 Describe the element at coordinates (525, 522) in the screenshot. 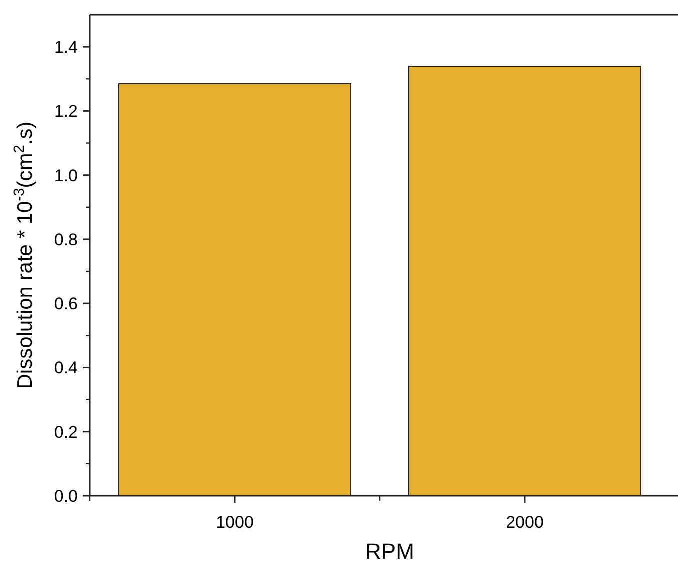

I see `x-tick-label: 2000` at that location.